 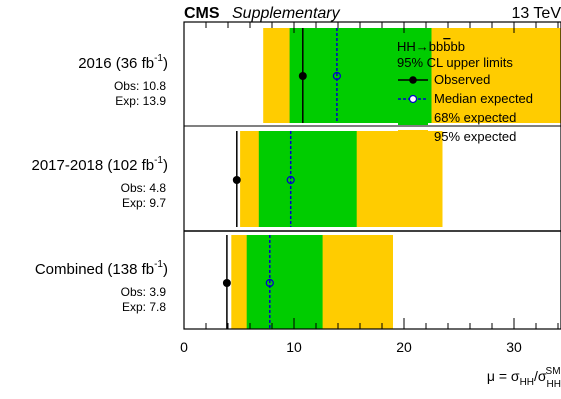 I want to click on supplementary-label: Supplementary, so click(x=286, y=13).